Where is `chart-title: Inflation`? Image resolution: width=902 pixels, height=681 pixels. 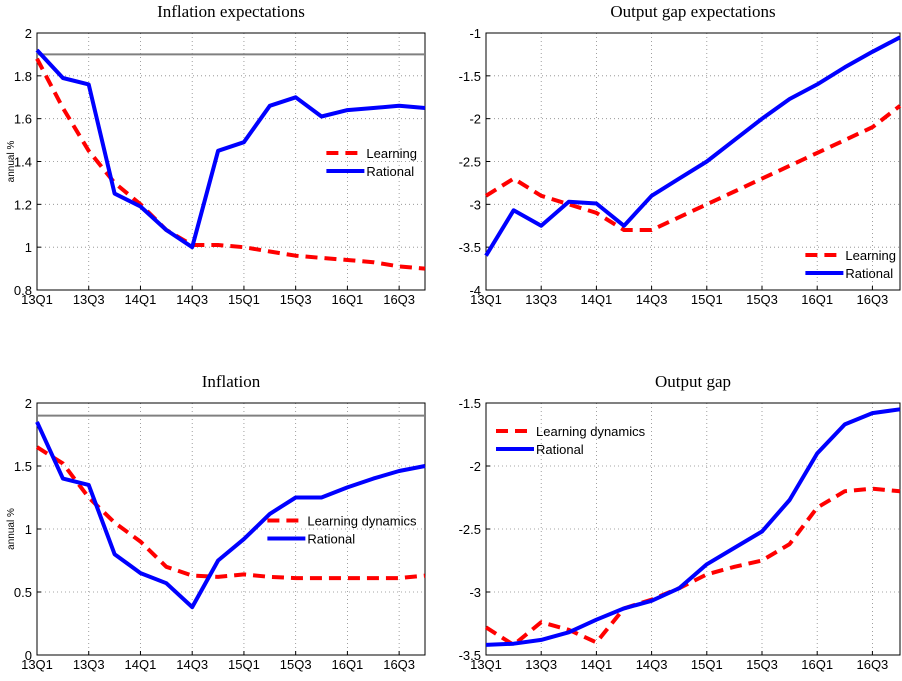
chart-title: Inflation is located at coordinates (231, 381).